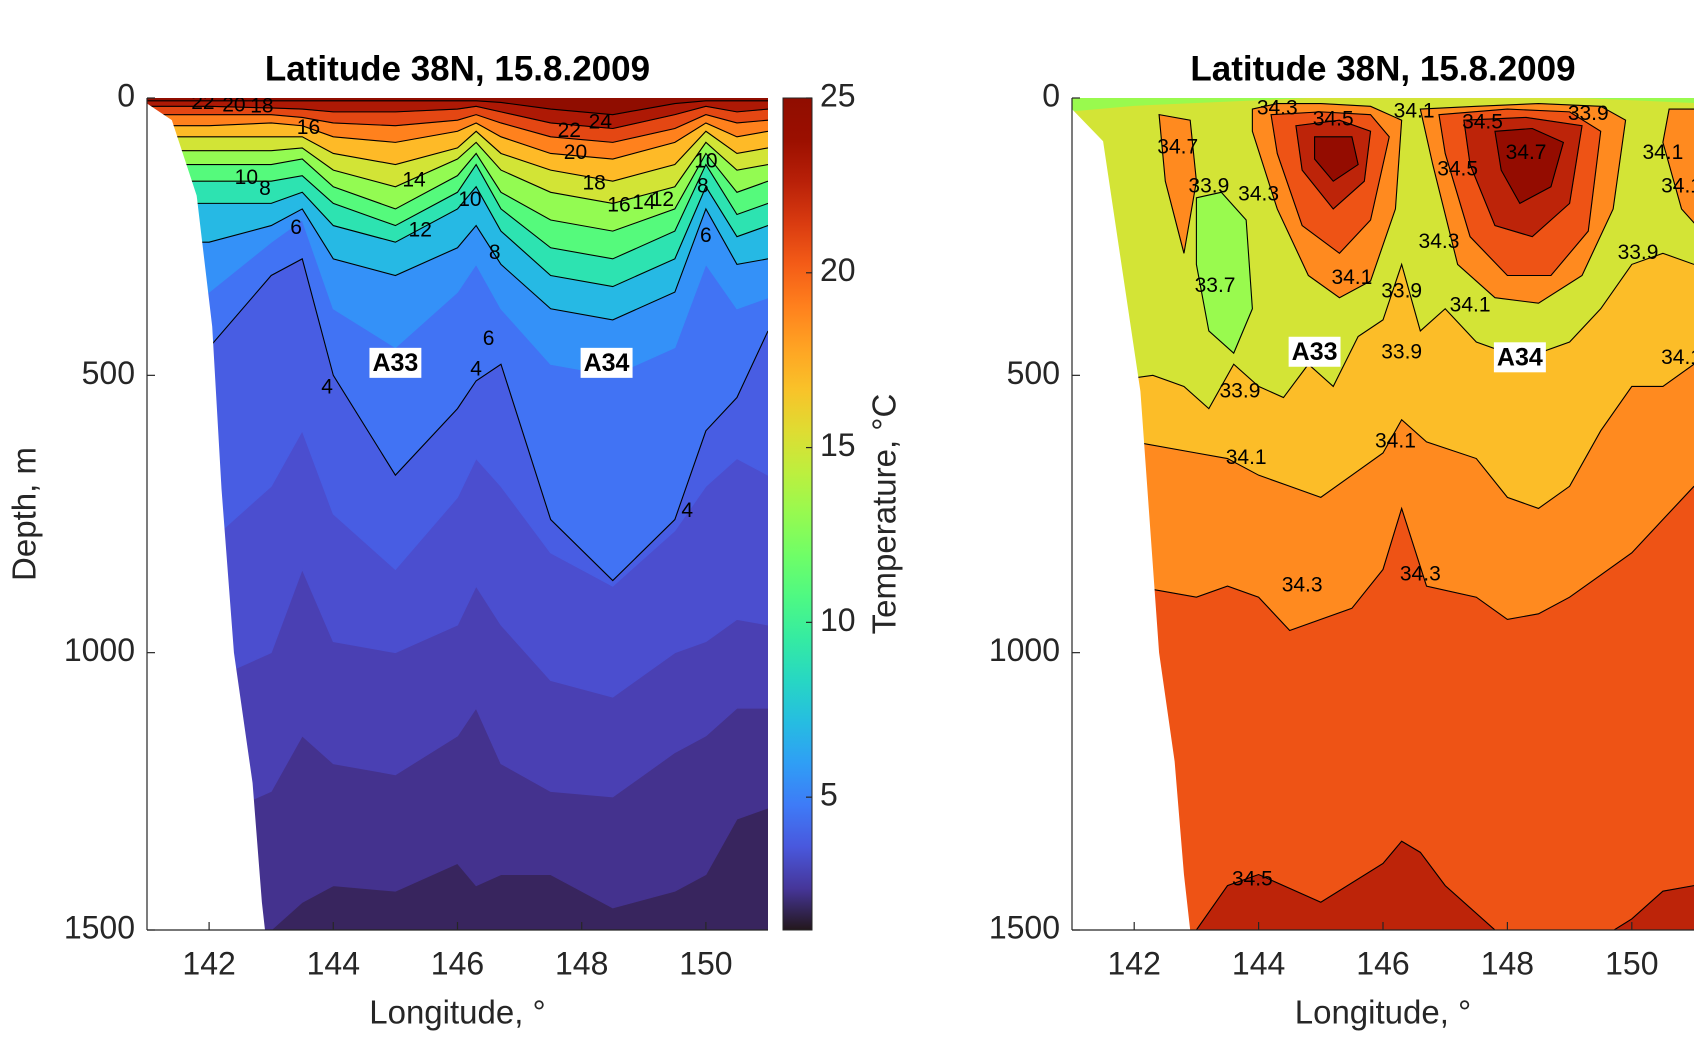  What do you see at coordinates (1131, 514) in the screenshot?
I see `seafloor-mask` at bounding box center [1131, 514].